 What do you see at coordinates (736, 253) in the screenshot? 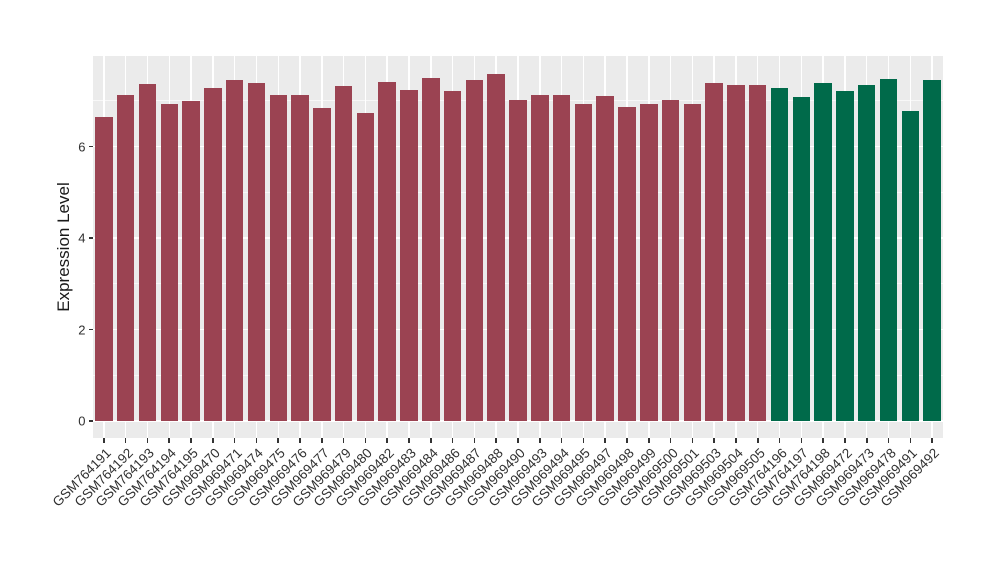
I see `bar-GSM969504` at bounding box center [736, 253].